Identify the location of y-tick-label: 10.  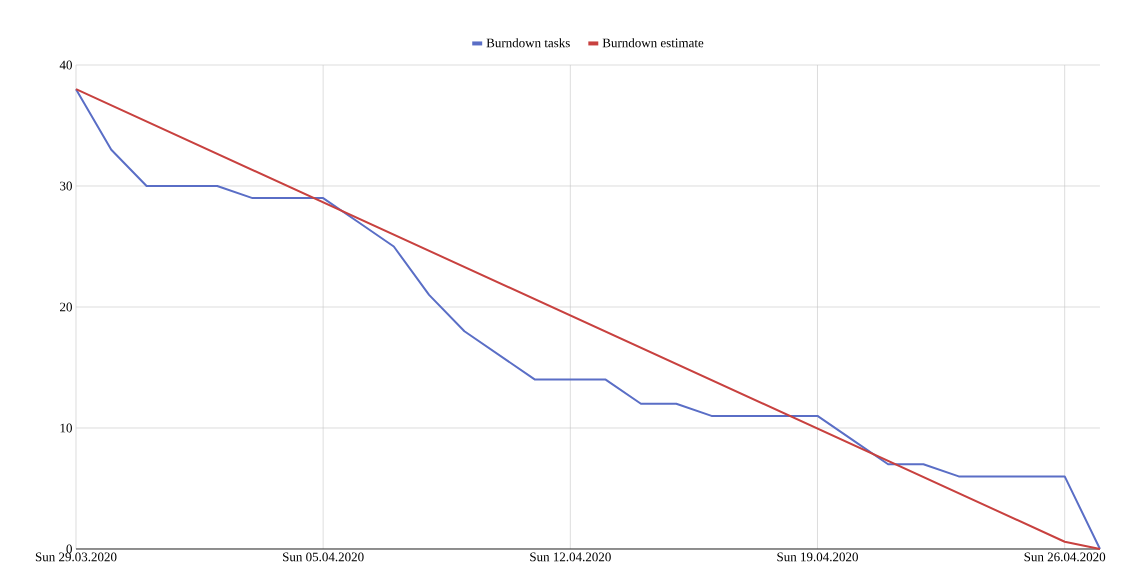
(66, 428).